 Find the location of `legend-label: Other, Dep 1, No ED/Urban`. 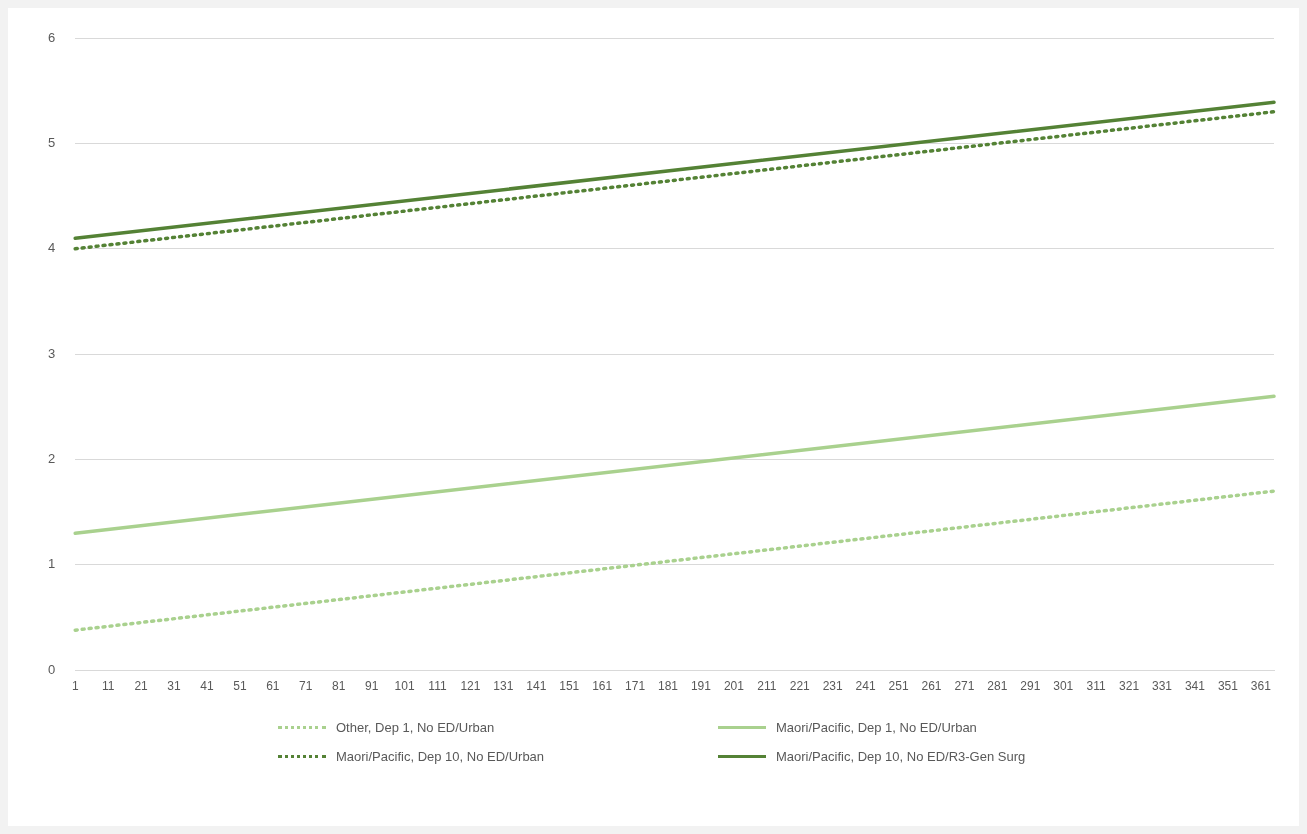

legend-label: Other, Dep 1, No ED/Urban is located at coordinates (415, 727).